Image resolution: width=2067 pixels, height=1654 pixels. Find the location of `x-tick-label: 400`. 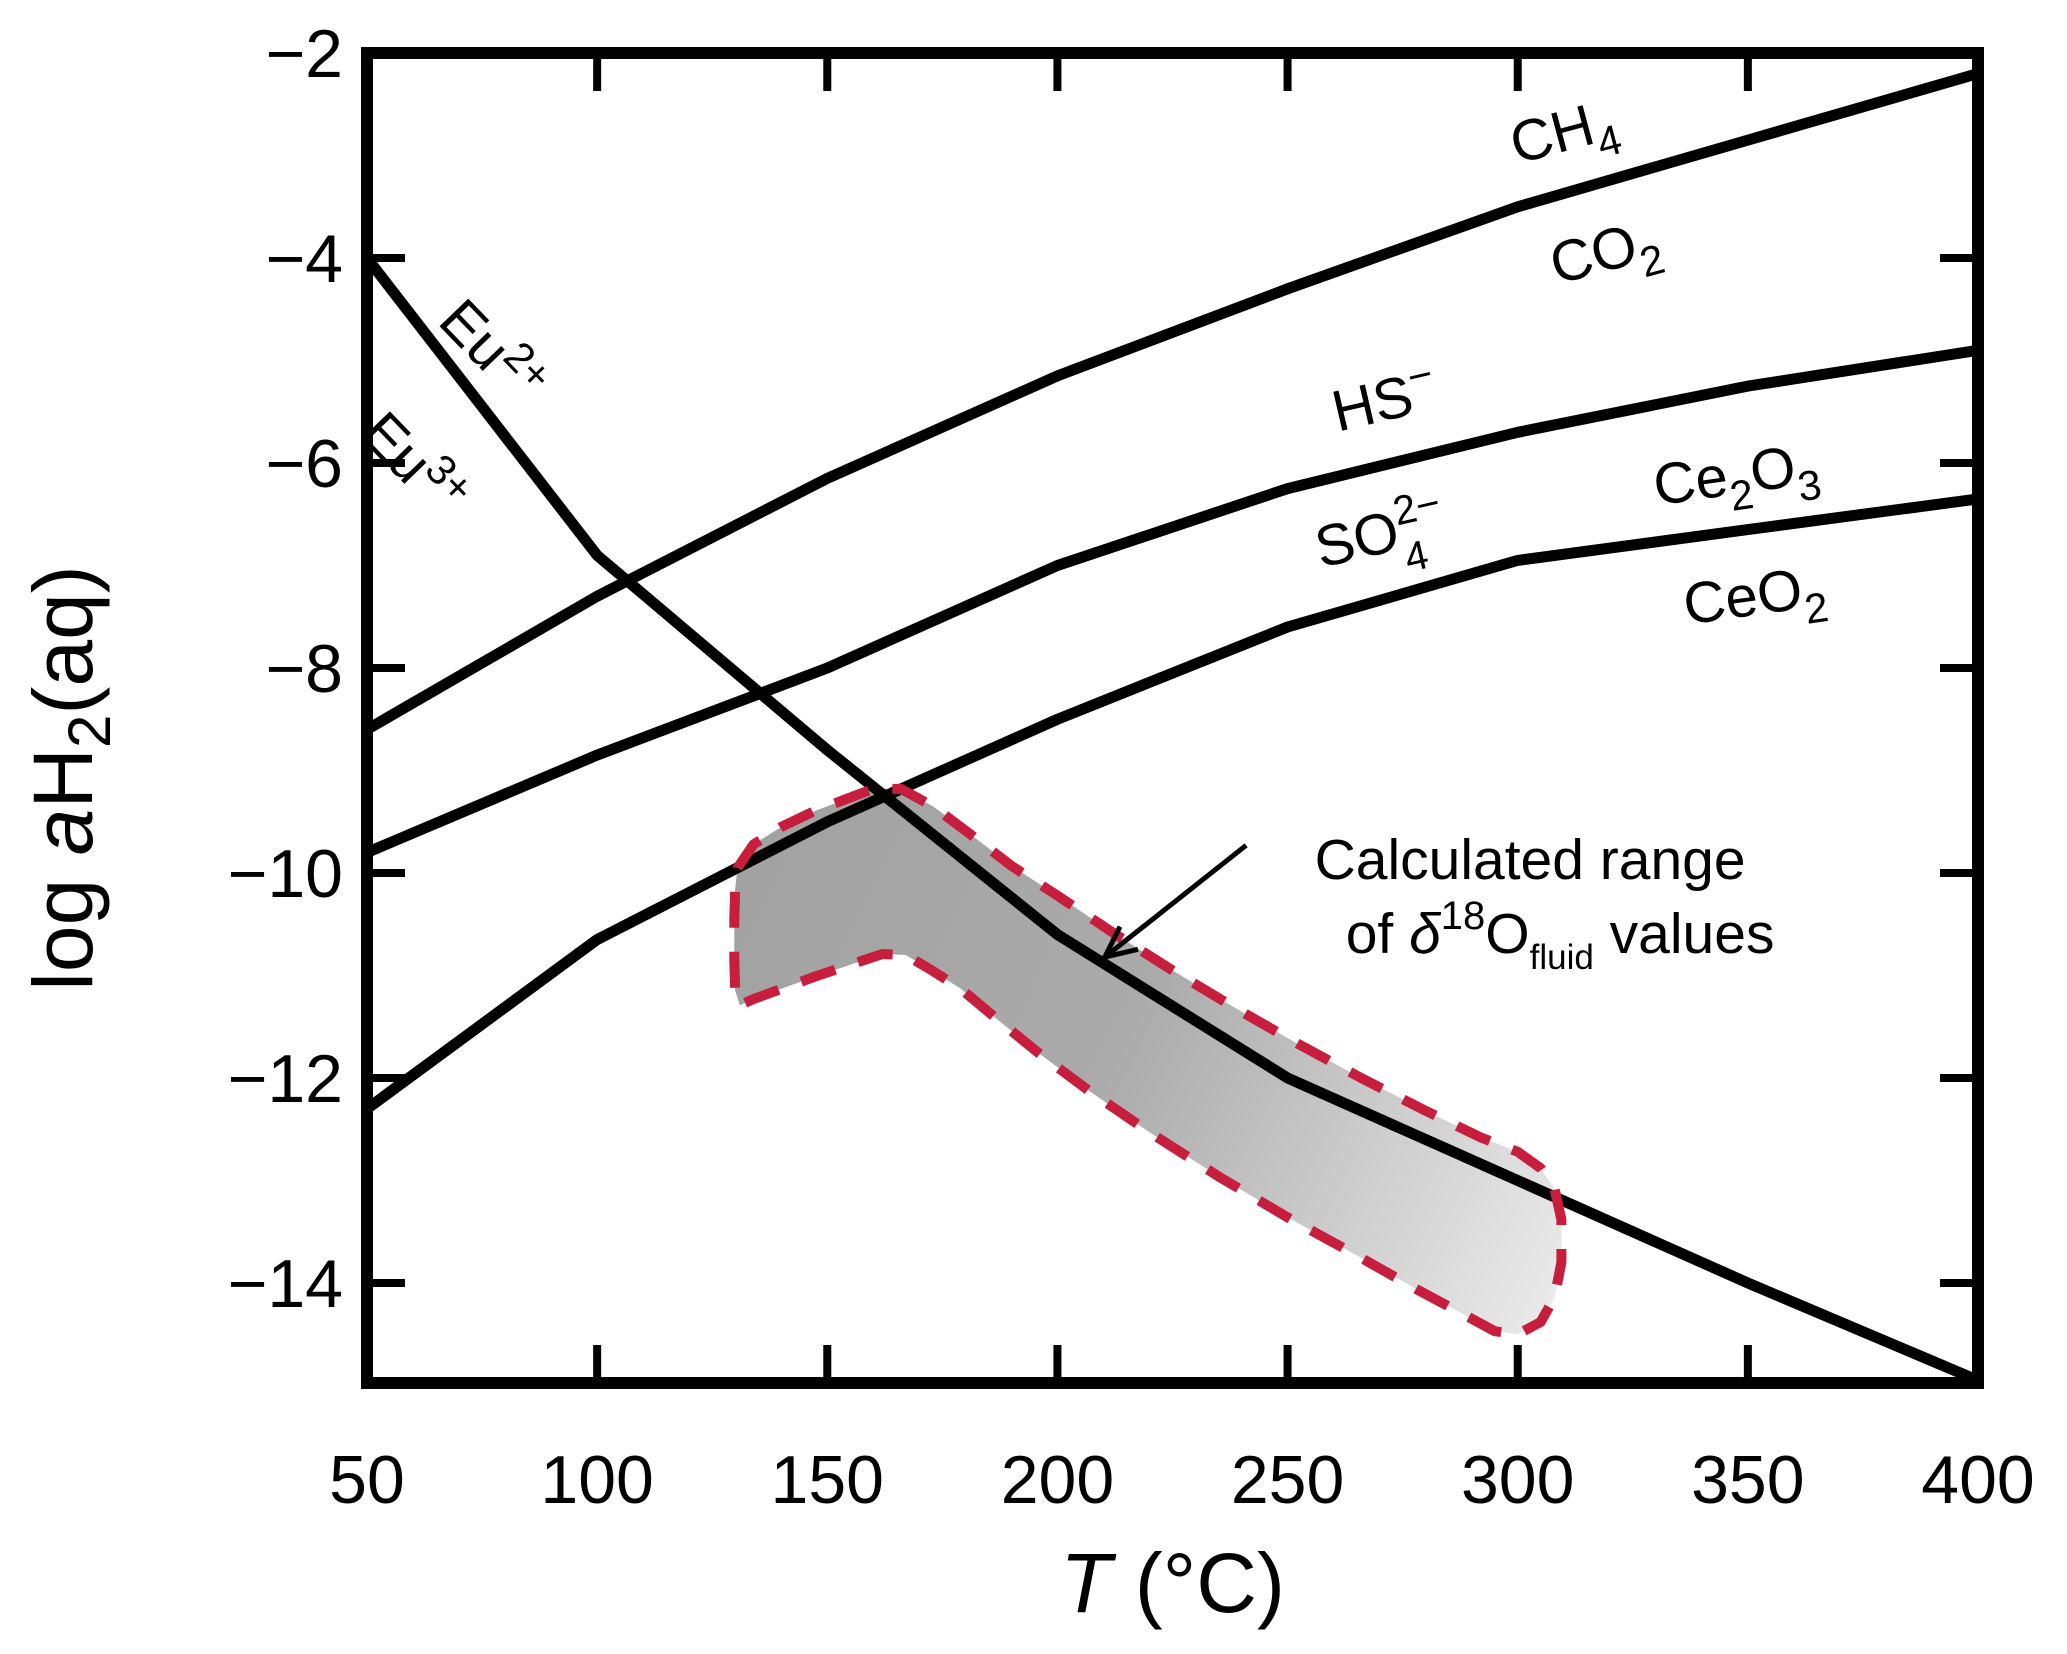

x-tick-label: 400 is located at coordinates (1977, 1480).